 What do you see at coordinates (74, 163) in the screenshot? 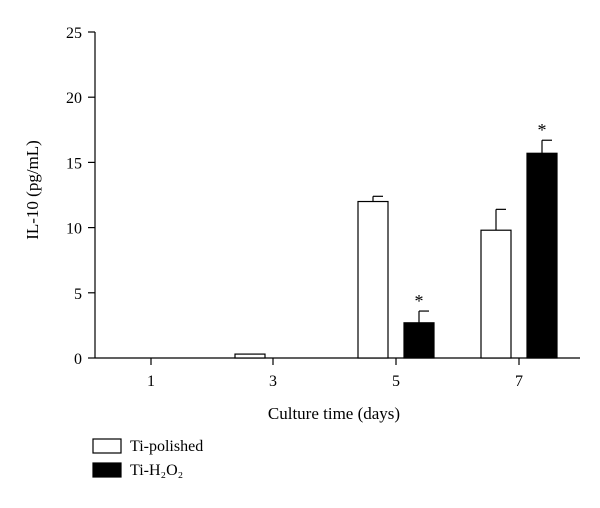
I see `y-tick-label: 15` at bounding box center [74, 163].